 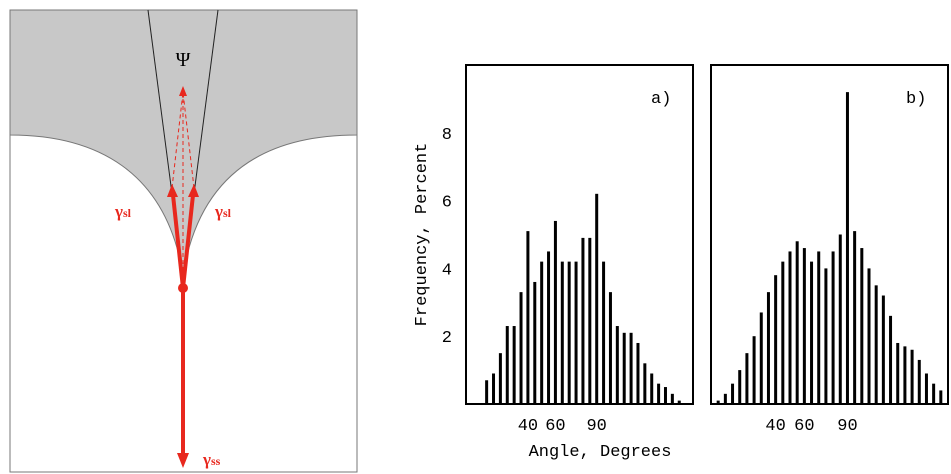 What do you see at coordinates (183, 288) in the screenshot?
I see `junction` at bounding box center [183, 288].